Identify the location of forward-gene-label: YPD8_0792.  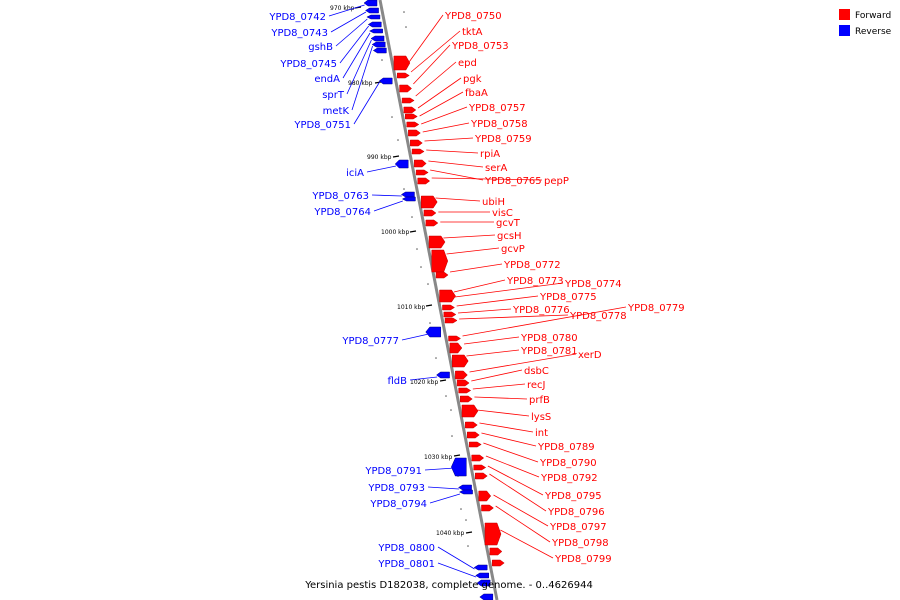
(569, 478).